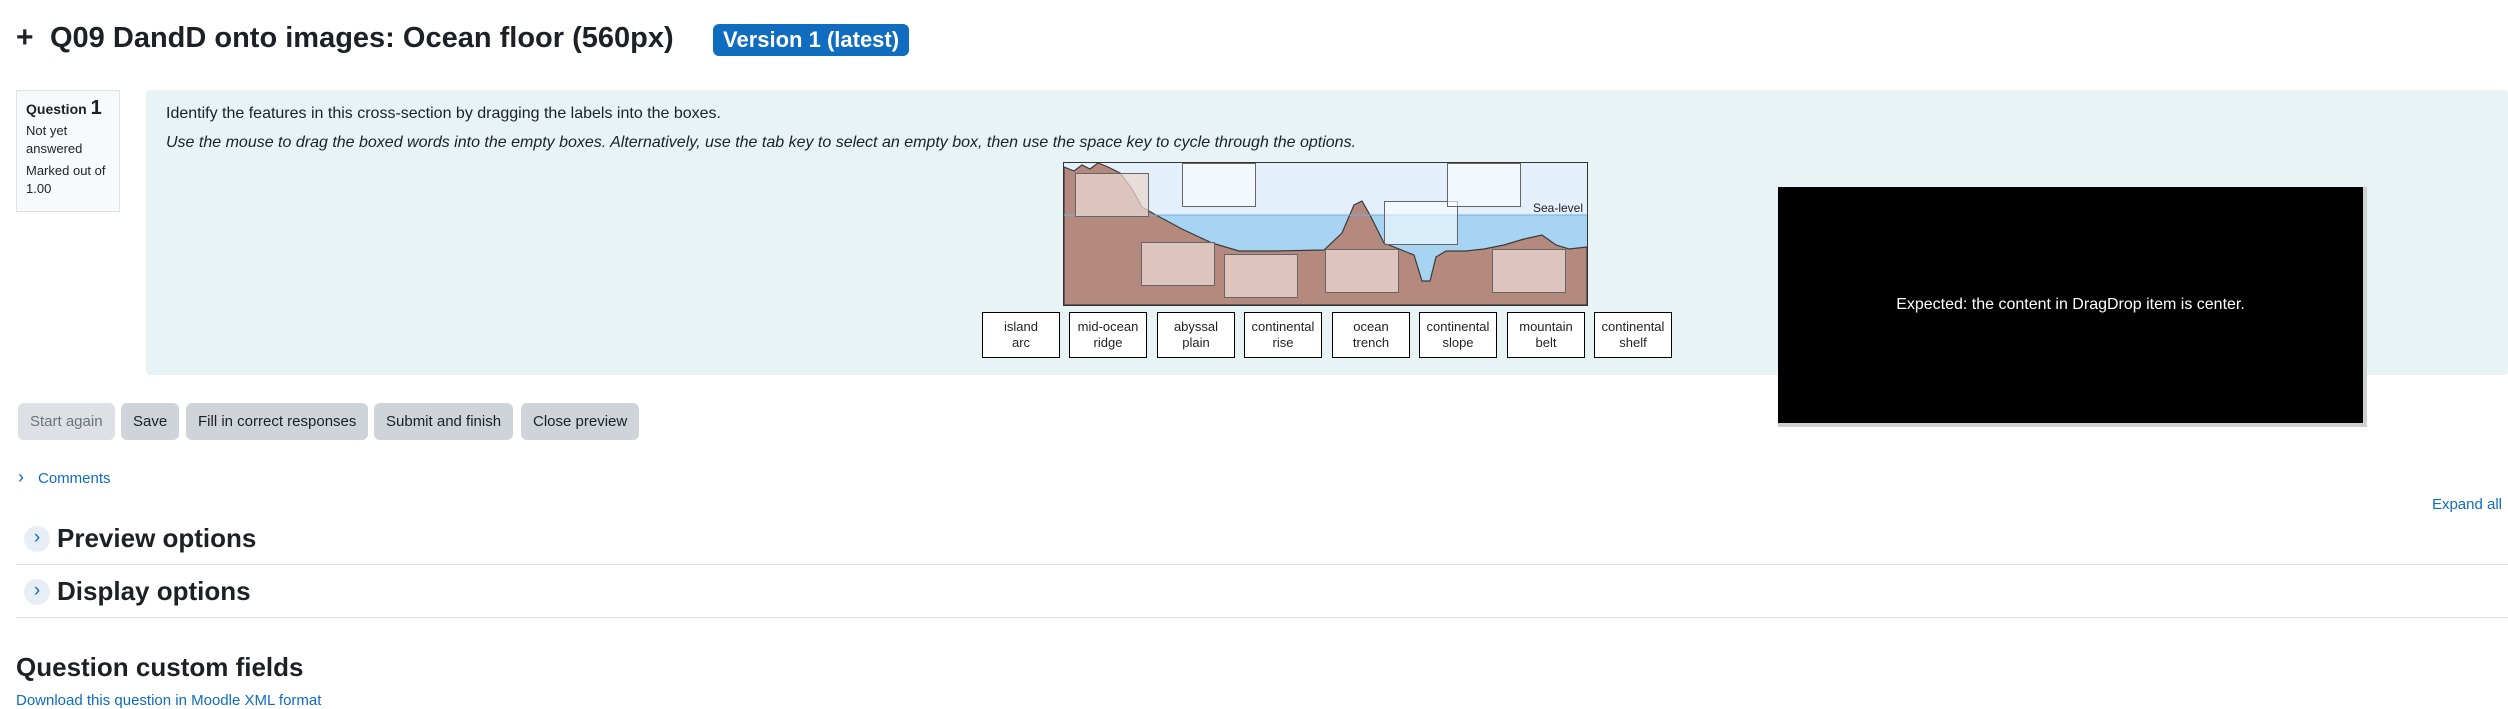 Image resolution: width=2508 pixels, height=709 pixels. Describe the element at coordinates (25, 37) in the screenshot. I see `expand-question-icon: +` at that location.